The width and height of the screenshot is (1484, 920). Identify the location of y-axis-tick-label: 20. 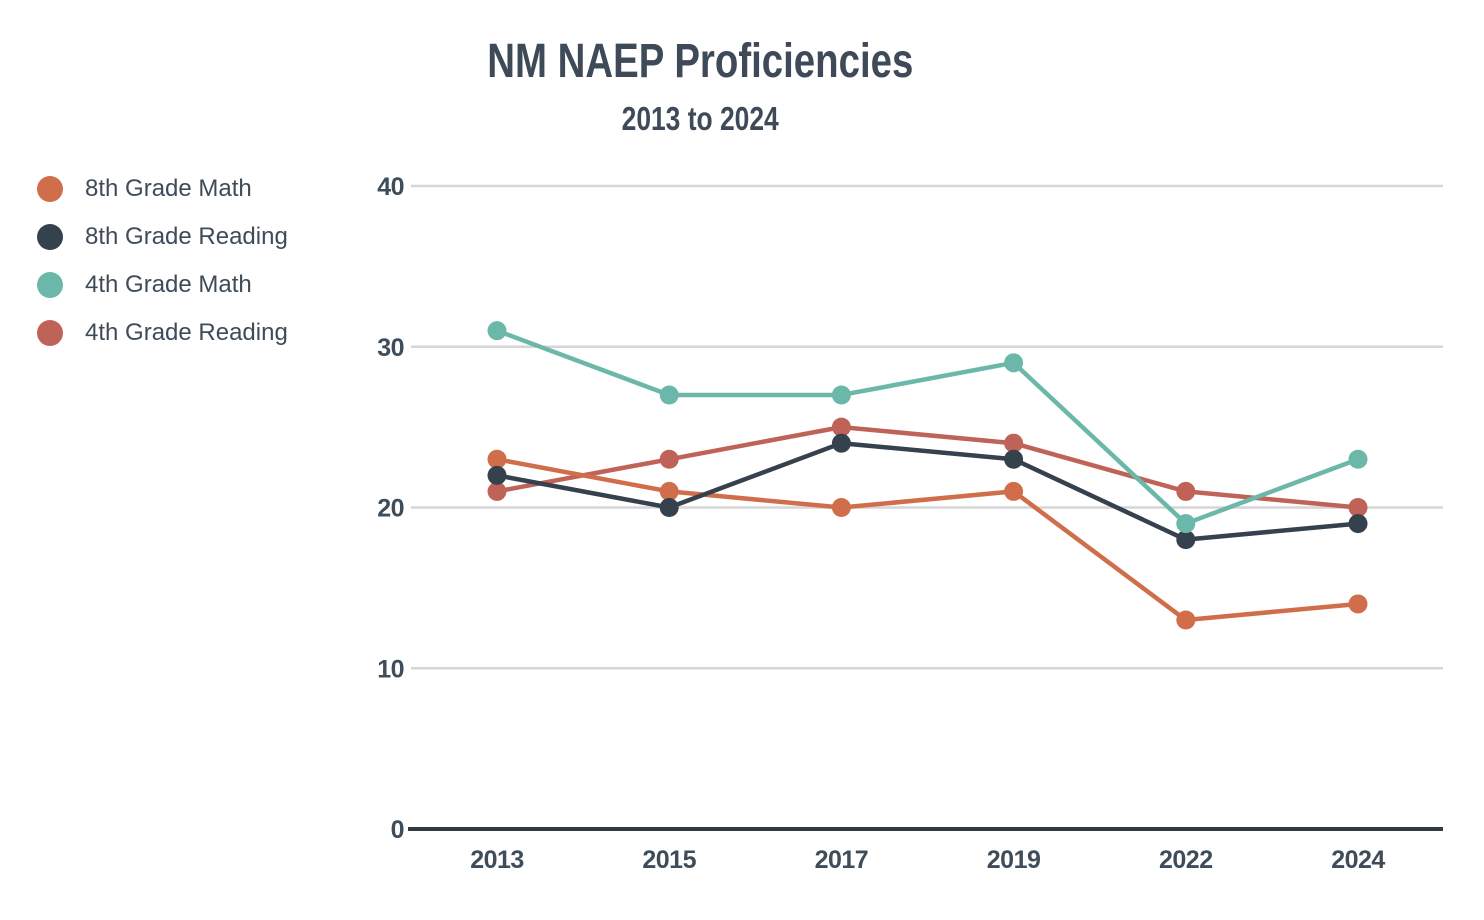
(390, 509).